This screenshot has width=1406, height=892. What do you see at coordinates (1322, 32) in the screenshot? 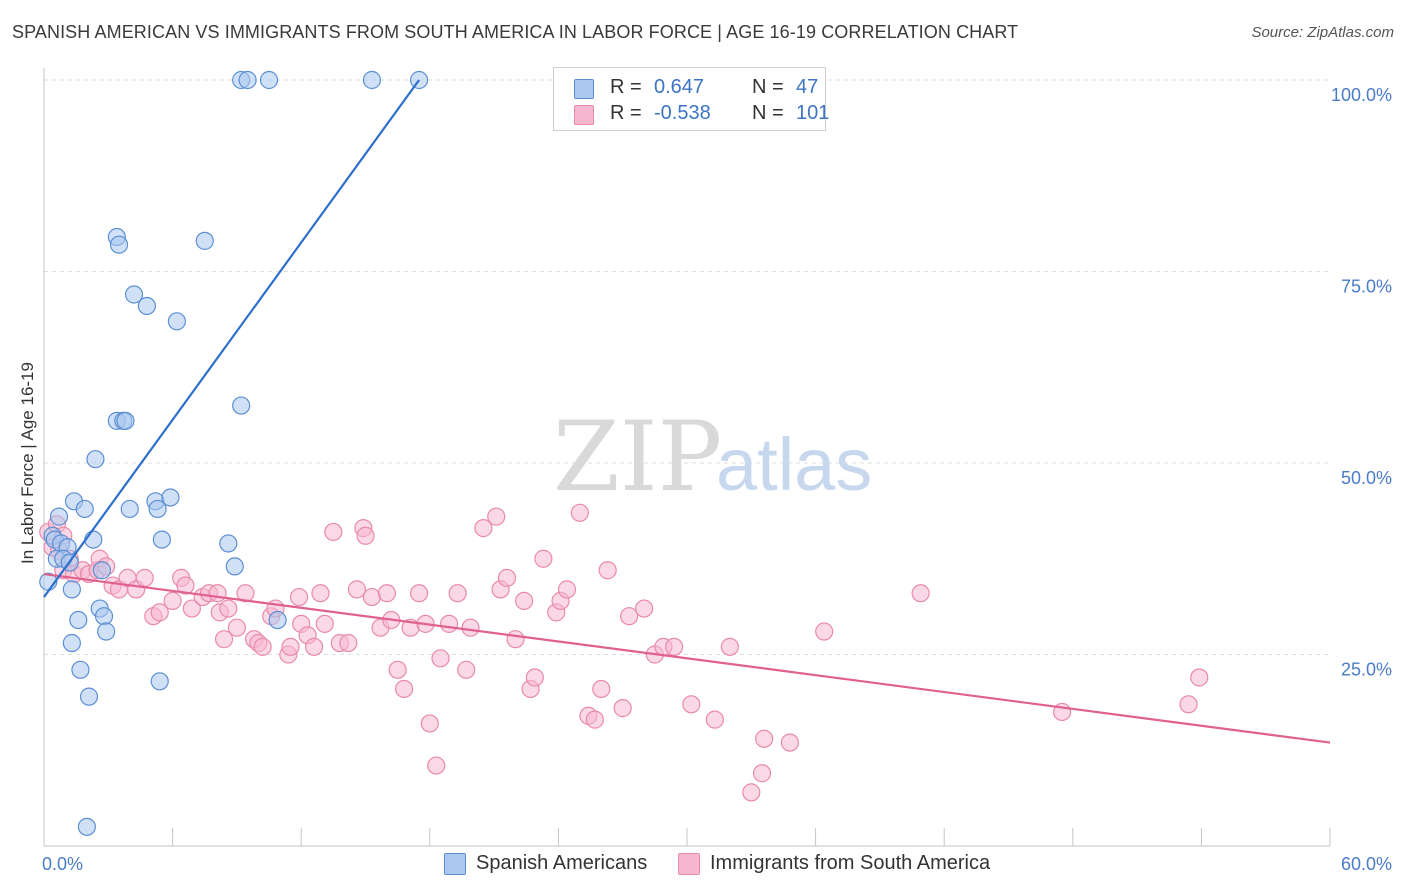
I see `source-credit: Source: ZipAtlas.com` at bounding box center [1322, 32].